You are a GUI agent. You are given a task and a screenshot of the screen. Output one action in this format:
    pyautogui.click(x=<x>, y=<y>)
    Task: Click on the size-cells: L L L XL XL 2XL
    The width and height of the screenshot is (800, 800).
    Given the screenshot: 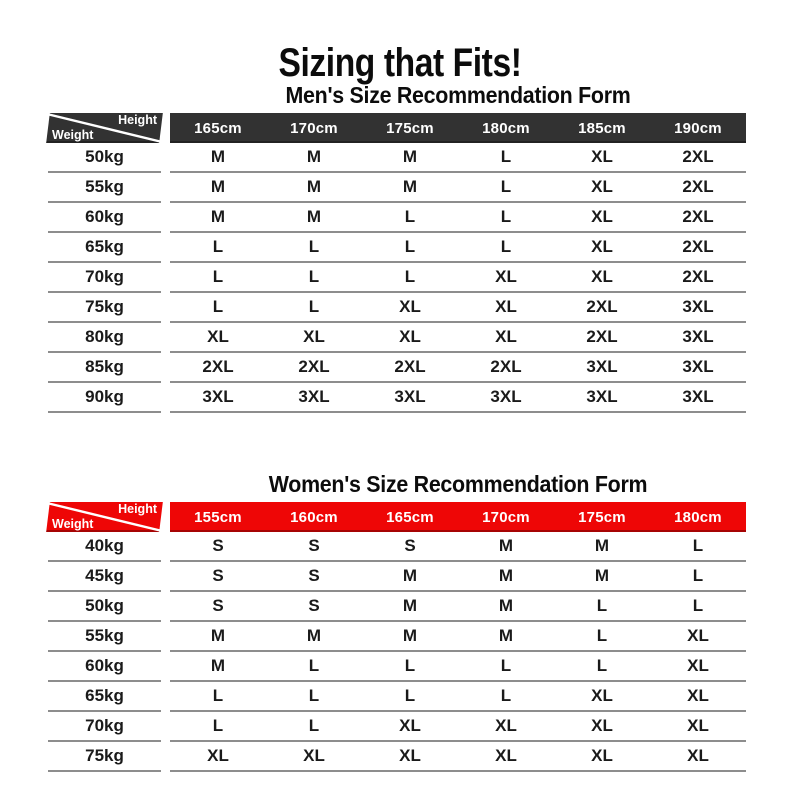 What is the action you would take?
    pyautogui.click(x=458, y=278)
    